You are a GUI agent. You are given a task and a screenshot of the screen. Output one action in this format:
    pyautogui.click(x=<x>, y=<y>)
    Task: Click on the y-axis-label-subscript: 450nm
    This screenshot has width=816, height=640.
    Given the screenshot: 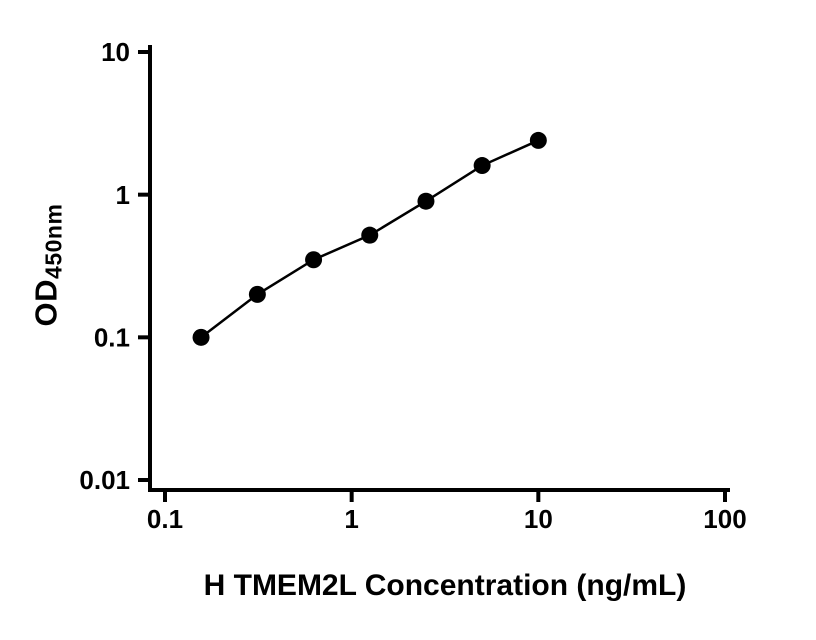 What is the action you would take?
    pyautogui.click(x=53, y=241)
    